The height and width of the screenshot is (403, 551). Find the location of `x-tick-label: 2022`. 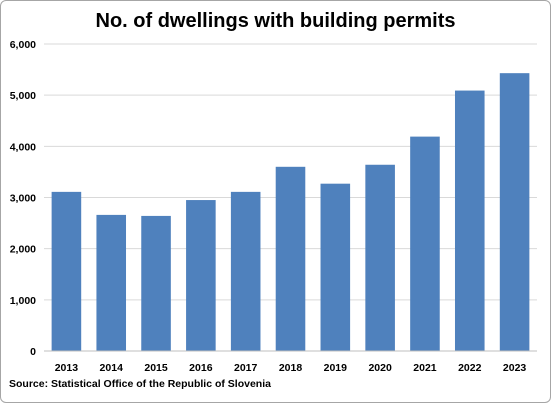

x-tick-label: 2022 is located at coordinates (470, 368).